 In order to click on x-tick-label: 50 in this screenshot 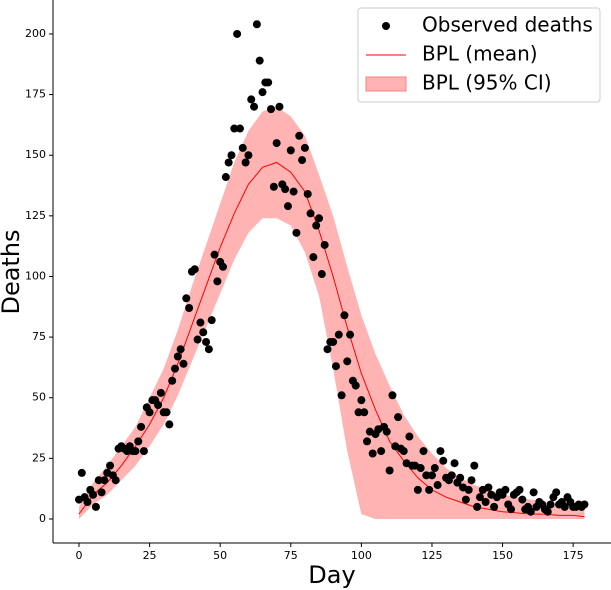, I will do `click(220, 555)`.